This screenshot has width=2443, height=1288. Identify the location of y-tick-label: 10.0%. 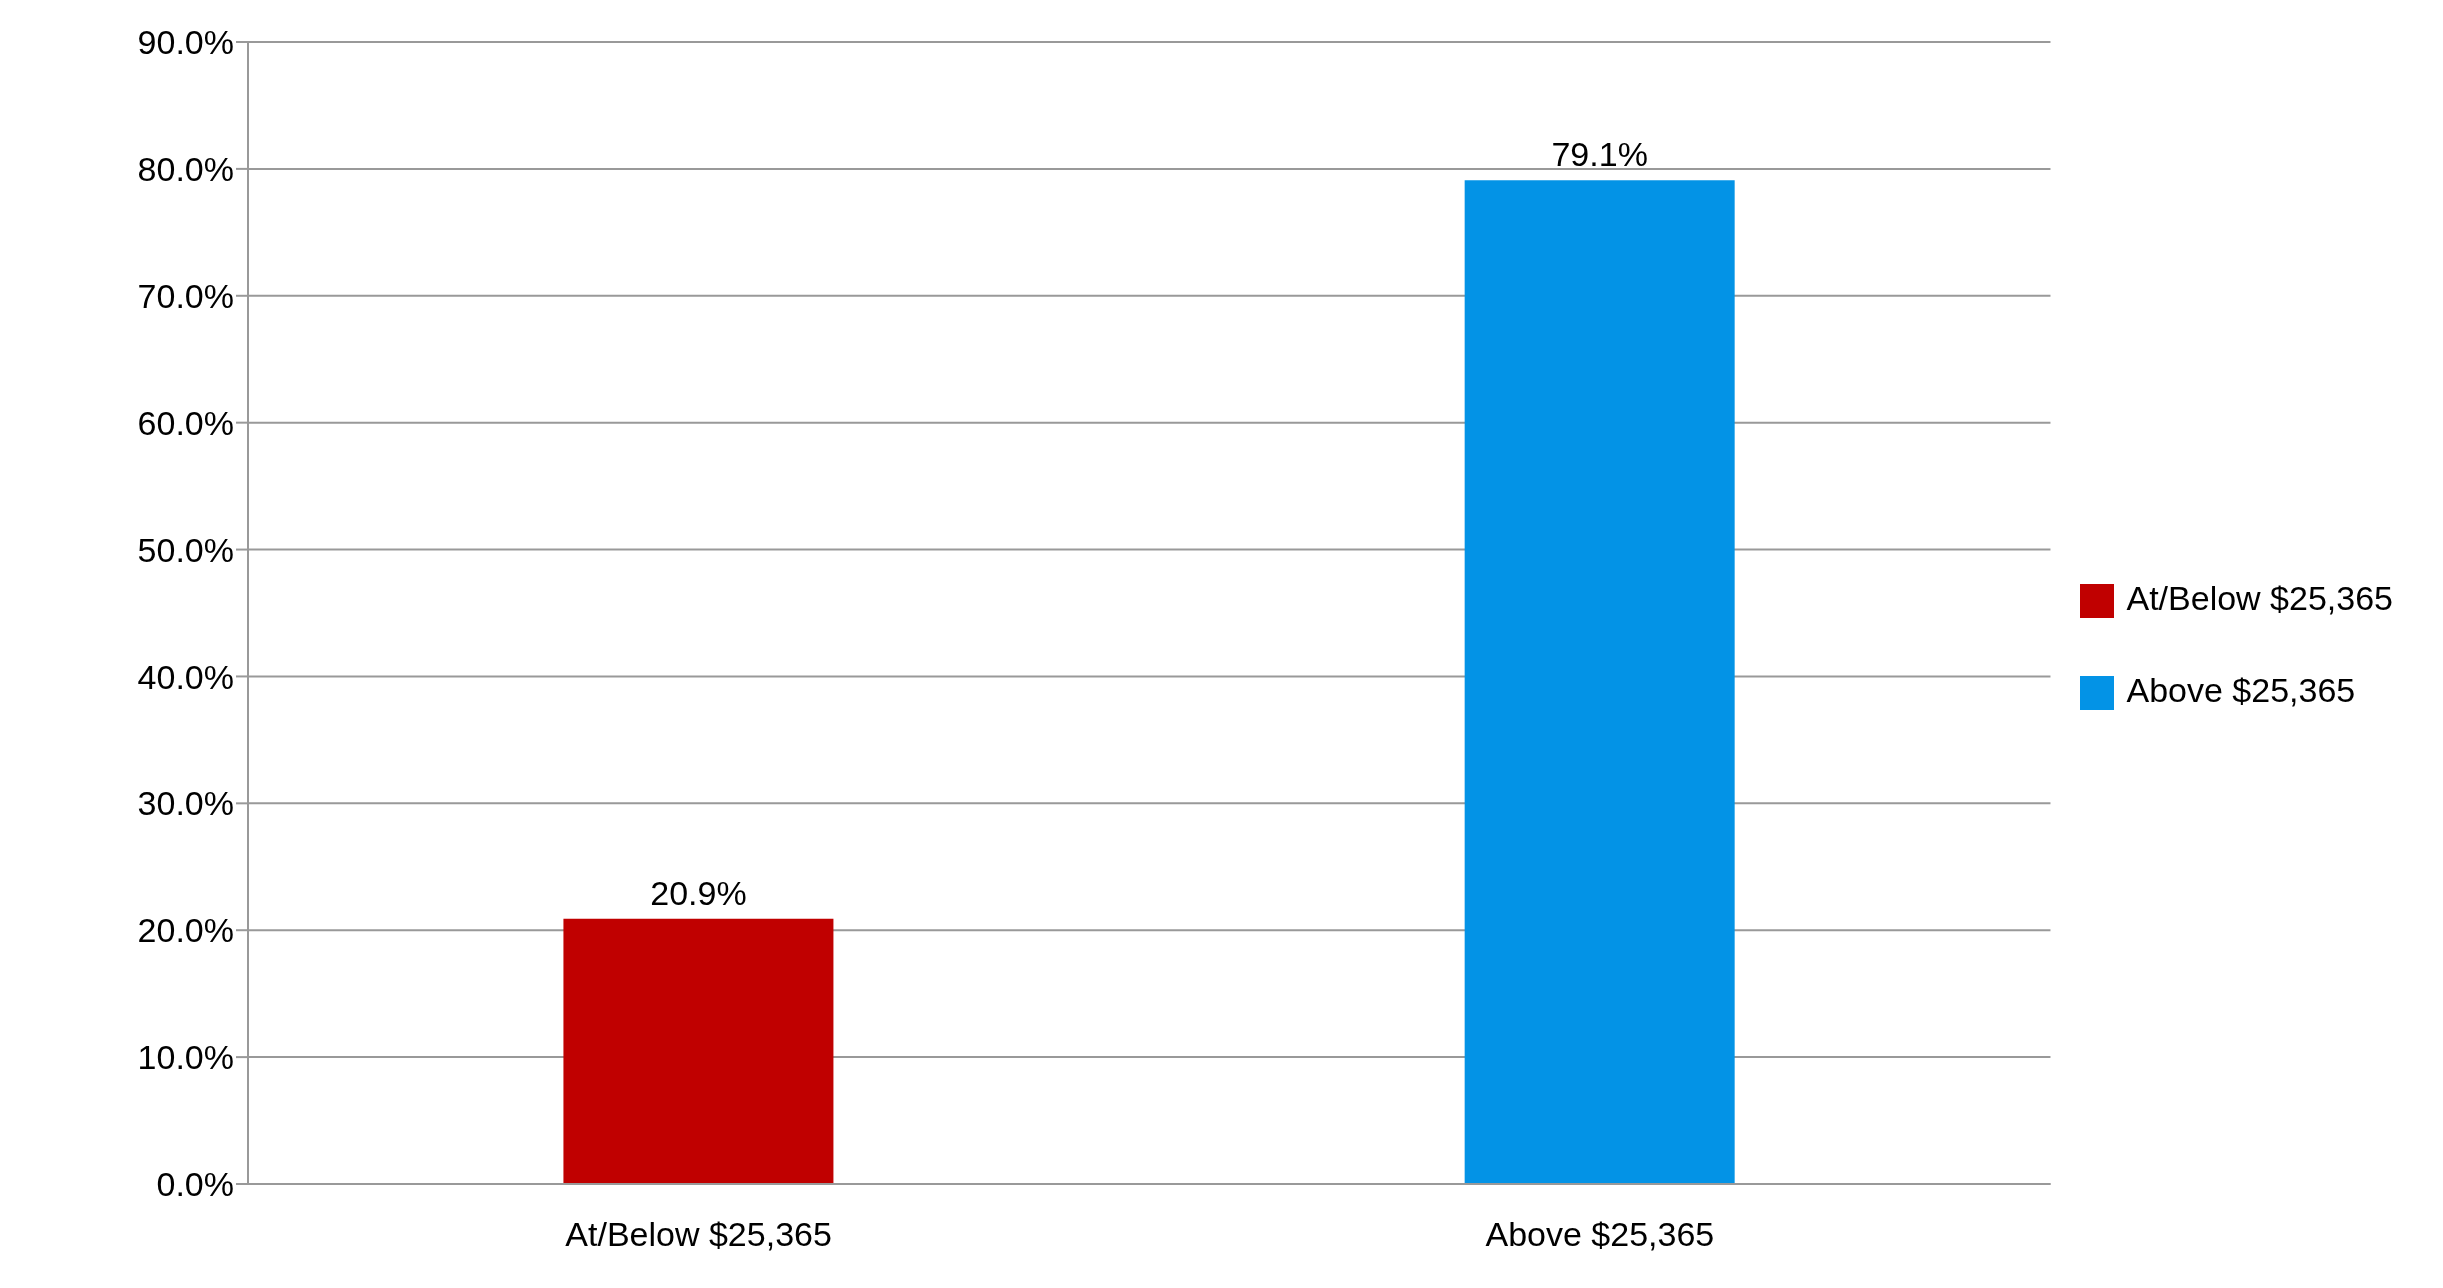
(185, 1057).